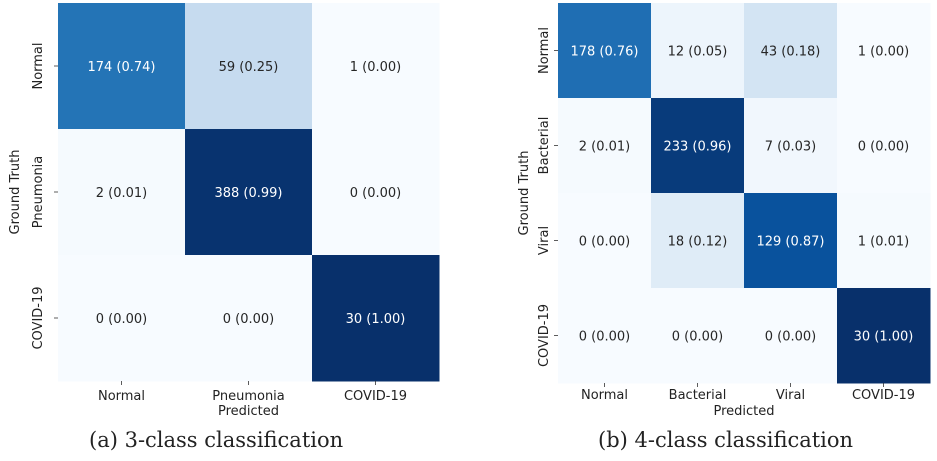 This screenshot has width=937, height=461. What do you see at coordinates (698, 395) in the screenshot?
I see `x-tick-label: Bacterial` at bounding box center [698, 395].